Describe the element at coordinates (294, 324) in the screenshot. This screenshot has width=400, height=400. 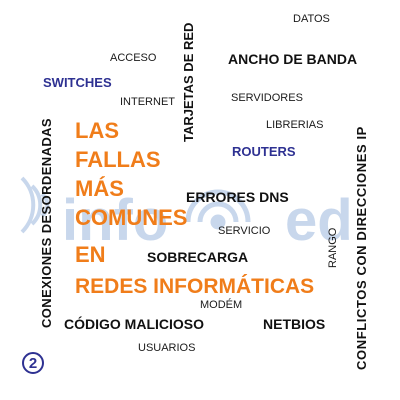
I see `word-netbios: NETBIOS` at that location.